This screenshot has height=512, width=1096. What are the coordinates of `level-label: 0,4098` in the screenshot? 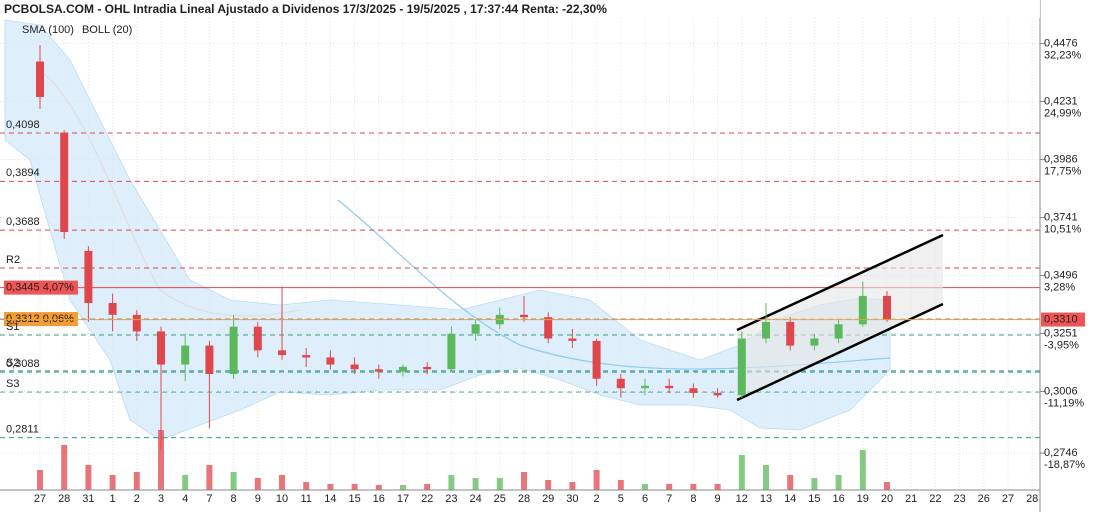 It's located at (23, 125).